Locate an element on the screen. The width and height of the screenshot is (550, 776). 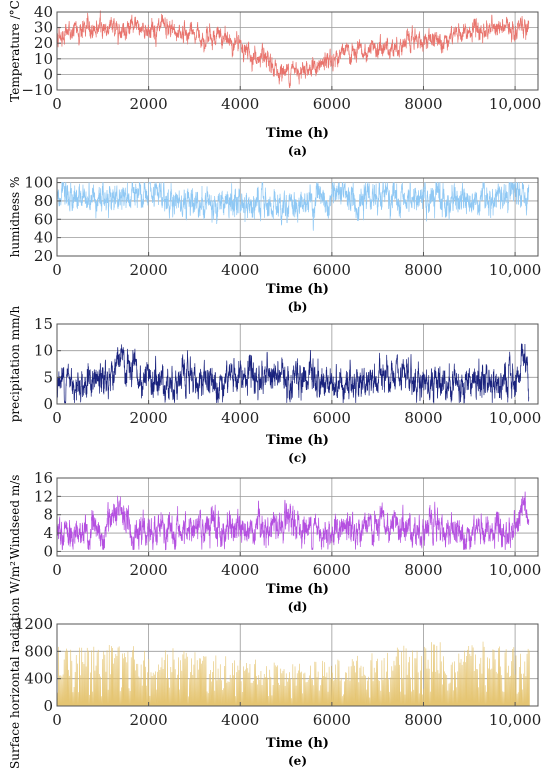
y-axis-label: Surface horizontal radiation W/m² is located at coordinates (15, 665).